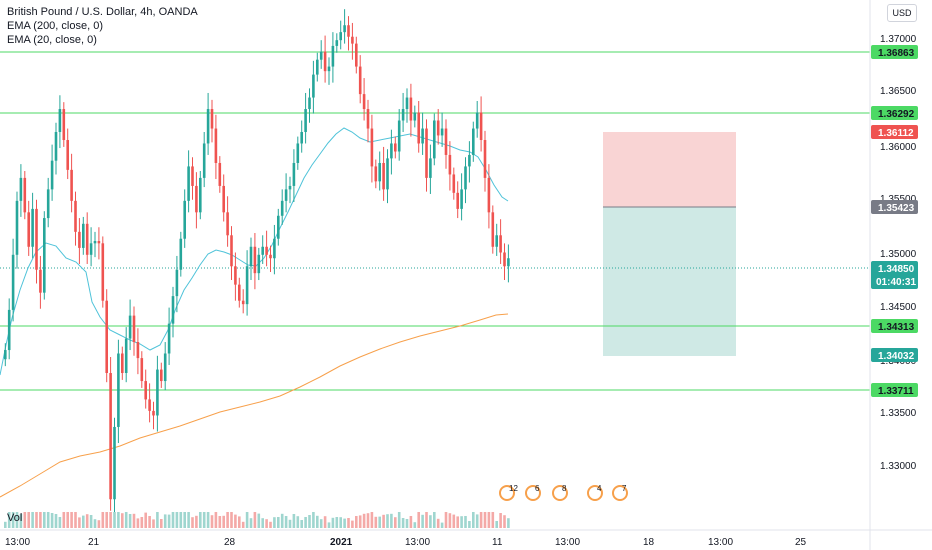 This screenshot has width=932, height=550. I want to click on event-marker-count: 4, so click(599, 488).